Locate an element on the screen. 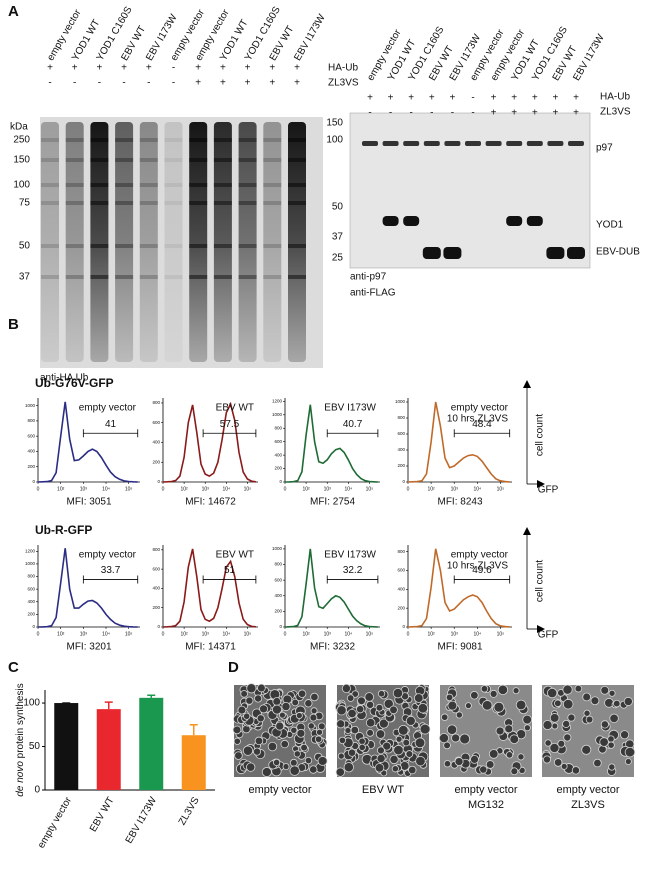 Image resolution: width=656 pixels, height=882 pixels. y-axis-label: cell count is located at coordinates (540, 581).